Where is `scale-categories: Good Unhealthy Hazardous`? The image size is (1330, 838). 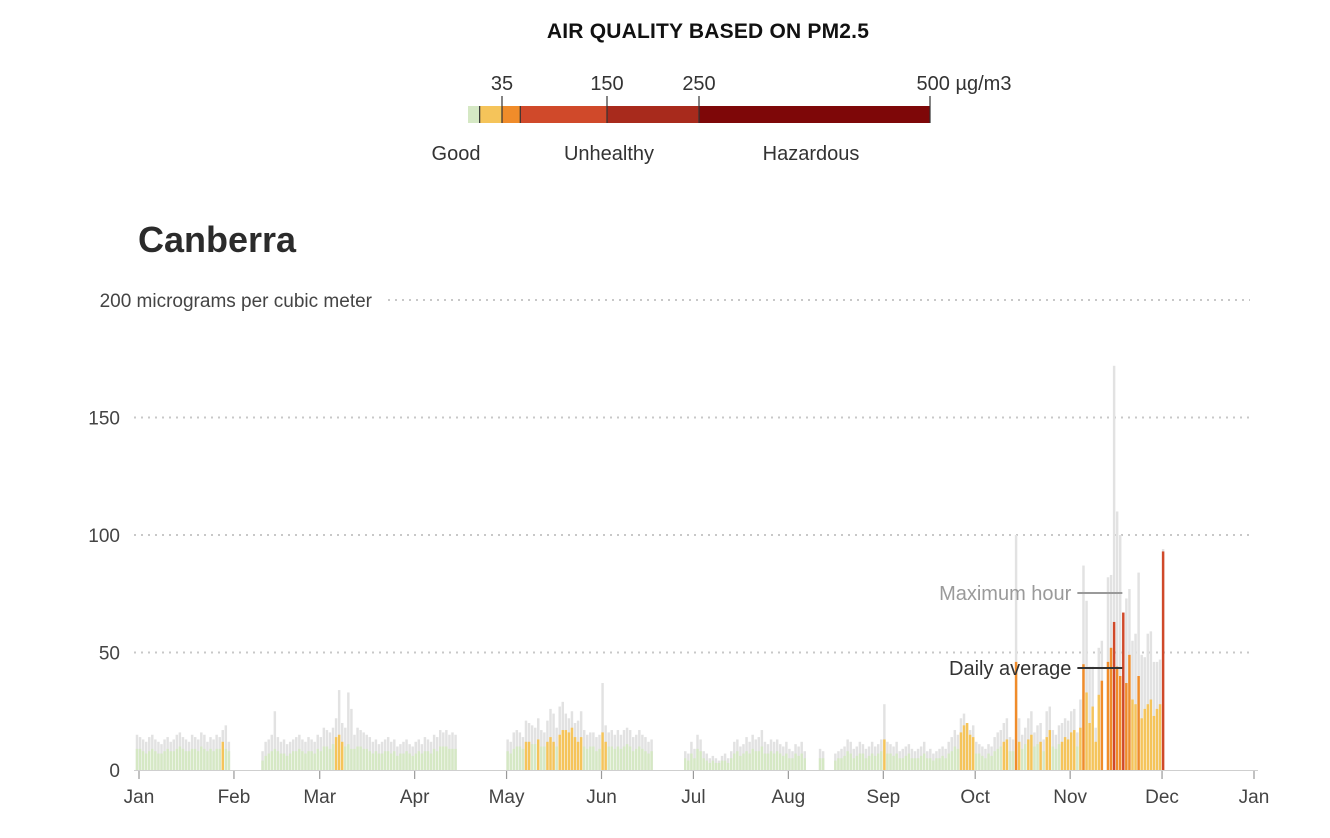 scale-categories: Good Unhealthy Hazardous is located at coordinates (646, 154).